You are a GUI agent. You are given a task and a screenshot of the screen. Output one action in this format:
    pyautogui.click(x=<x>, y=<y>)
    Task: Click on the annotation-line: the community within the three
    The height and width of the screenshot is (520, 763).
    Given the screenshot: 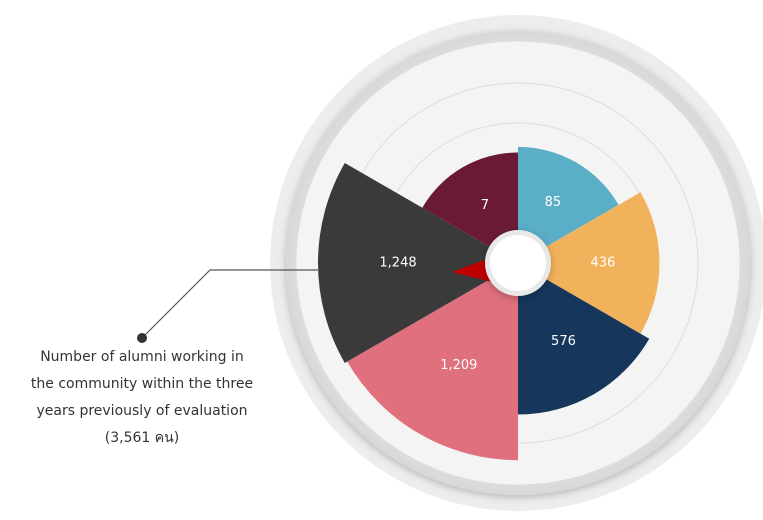 What is the action you would take?
    pyautogui.click(x=142, y=384)
    